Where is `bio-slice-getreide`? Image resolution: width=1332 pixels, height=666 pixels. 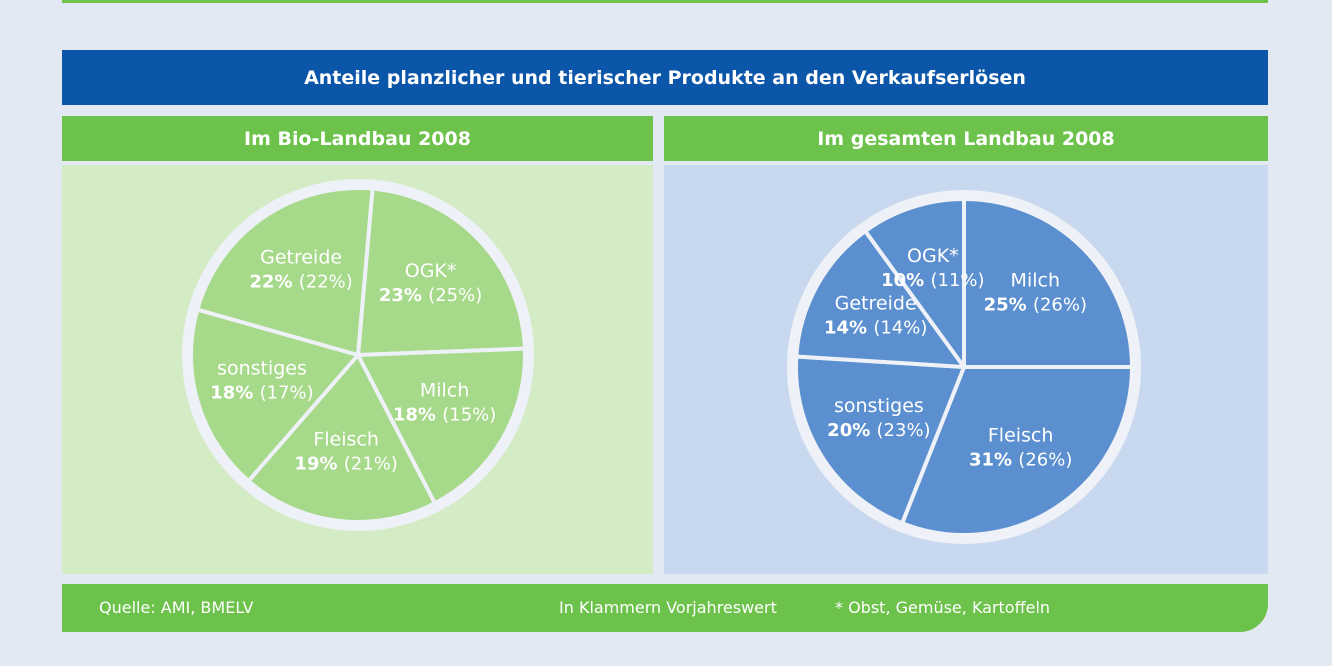
bio-slice-getreide is located at coordinates (285, 271).